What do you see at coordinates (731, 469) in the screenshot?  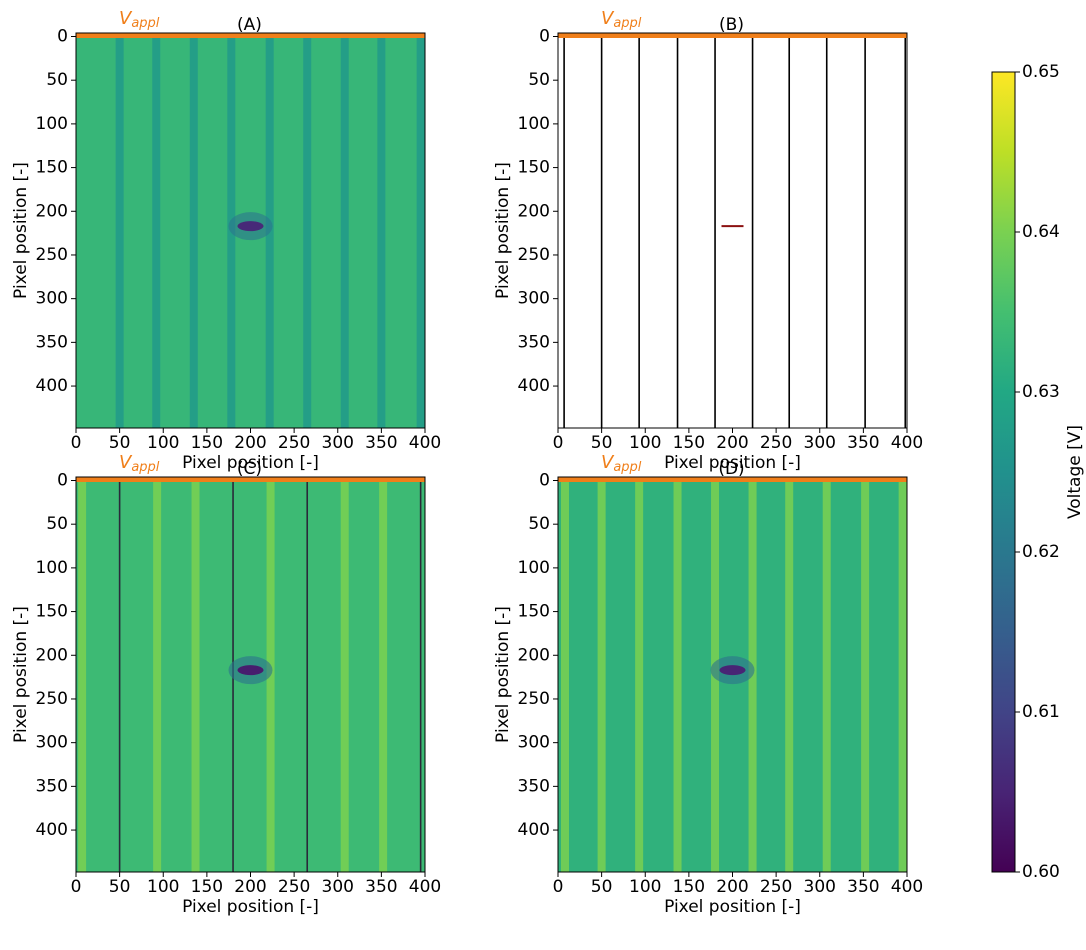 I see `panel-title: (D)` at bounding box center [731, 469].